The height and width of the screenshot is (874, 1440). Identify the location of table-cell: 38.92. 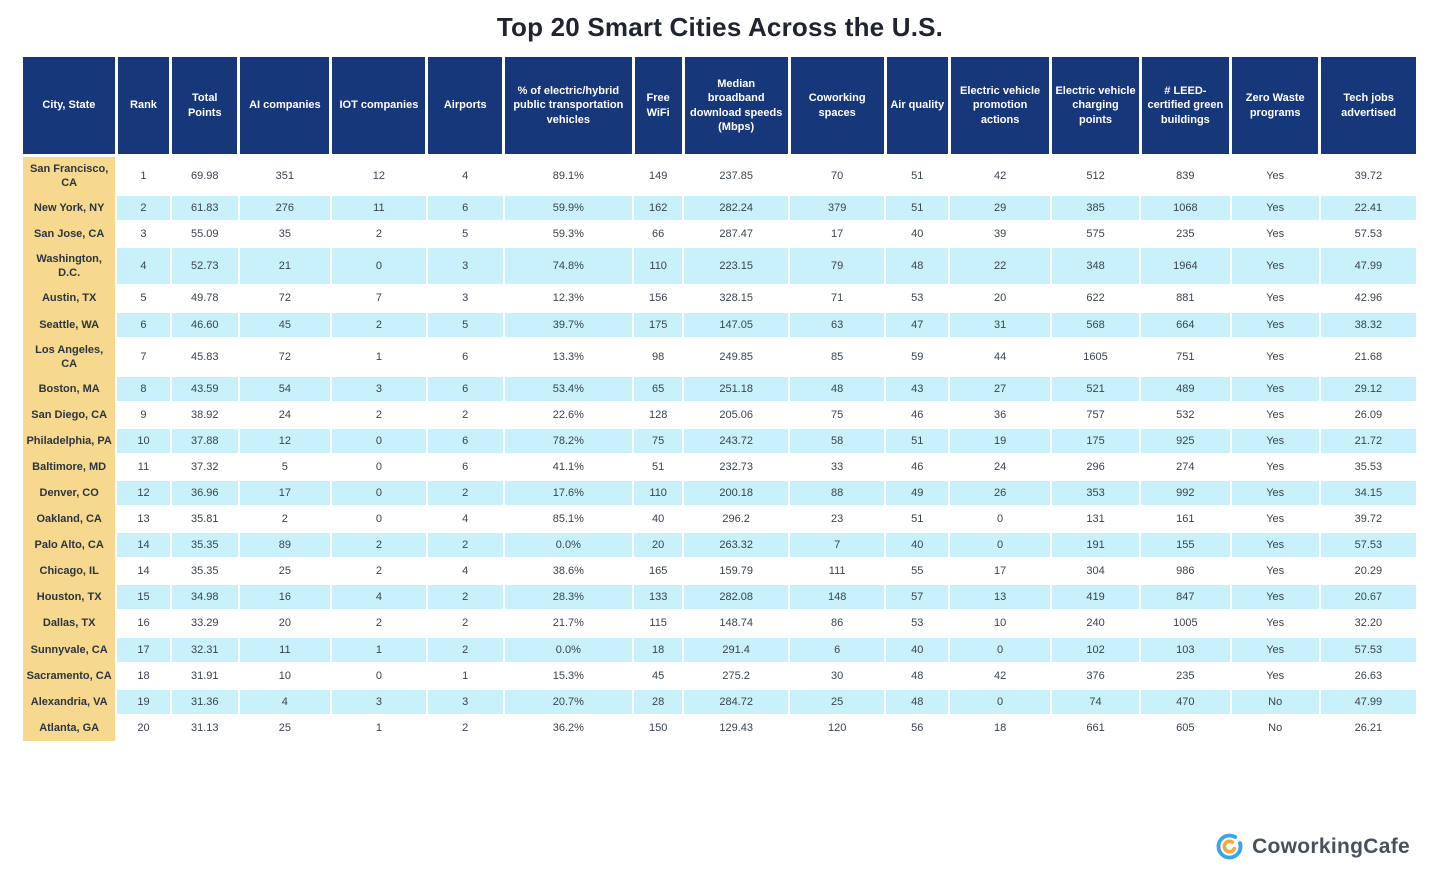
(205, 415).